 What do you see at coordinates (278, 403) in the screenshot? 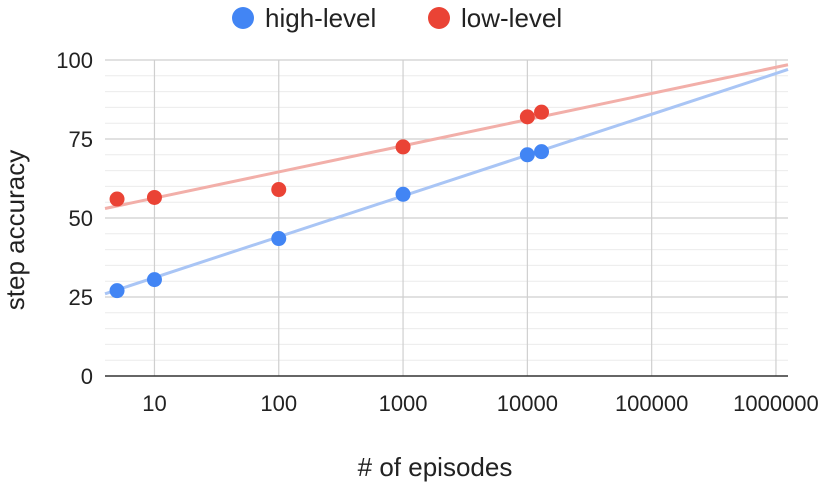
I see `x-tick-label: 100` at bounding box center [278, 403].